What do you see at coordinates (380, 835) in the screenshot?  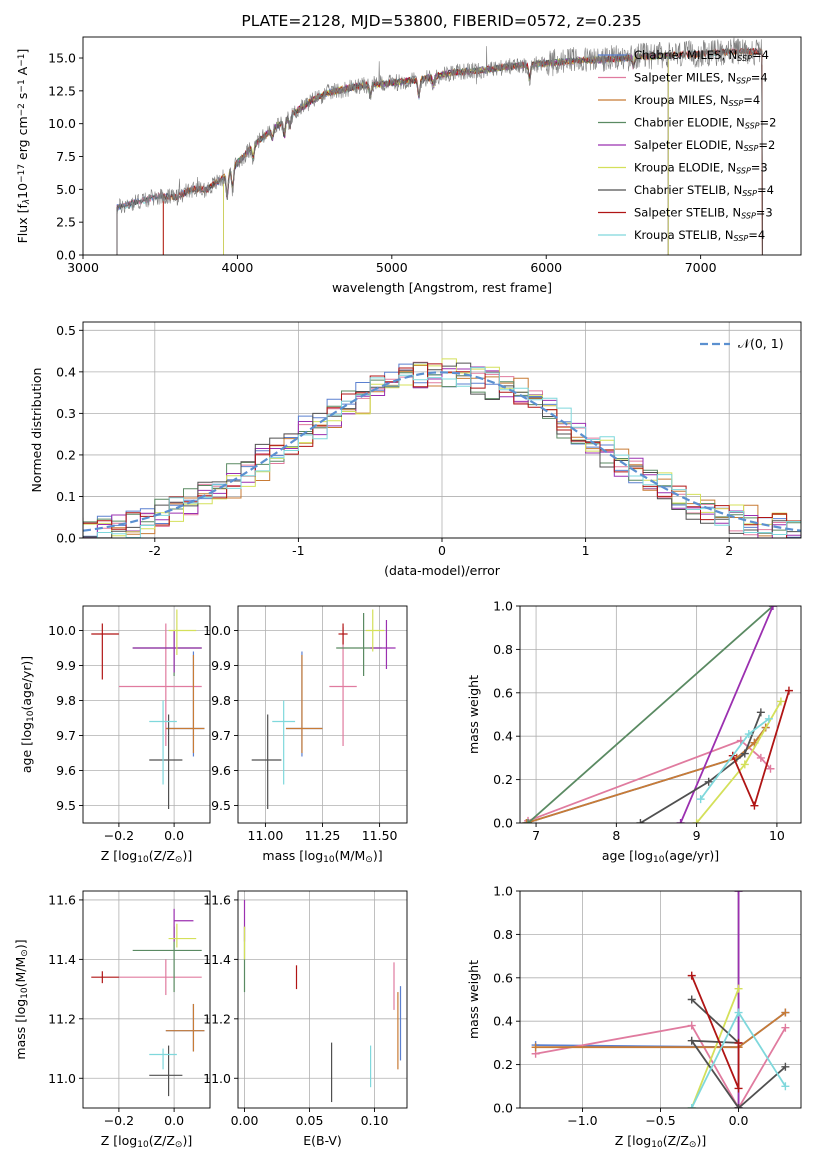 I see `x-tick-label: 11.50` at bounding box center [380, 835].